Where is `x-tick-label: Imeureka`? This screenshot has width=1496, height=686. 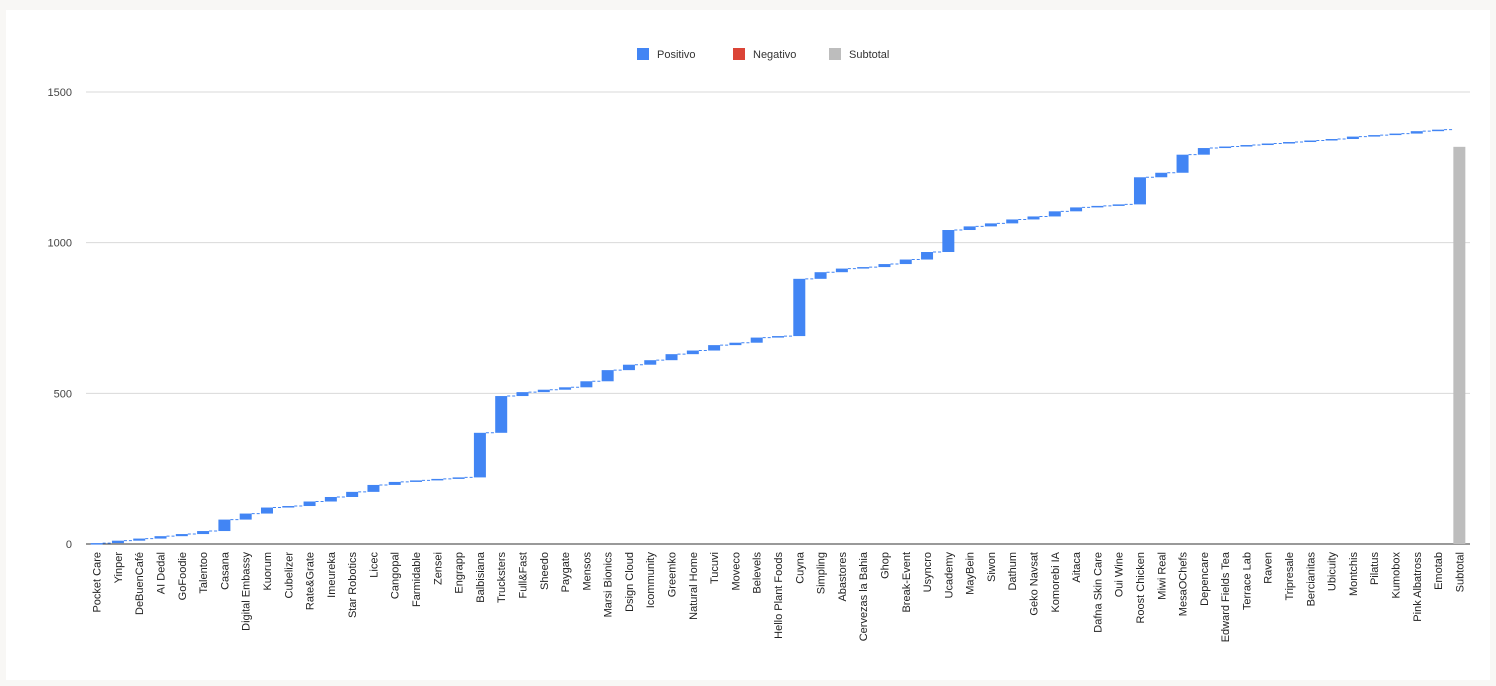 x-tick-label: Imeureka is located at coordinates (332, 574).